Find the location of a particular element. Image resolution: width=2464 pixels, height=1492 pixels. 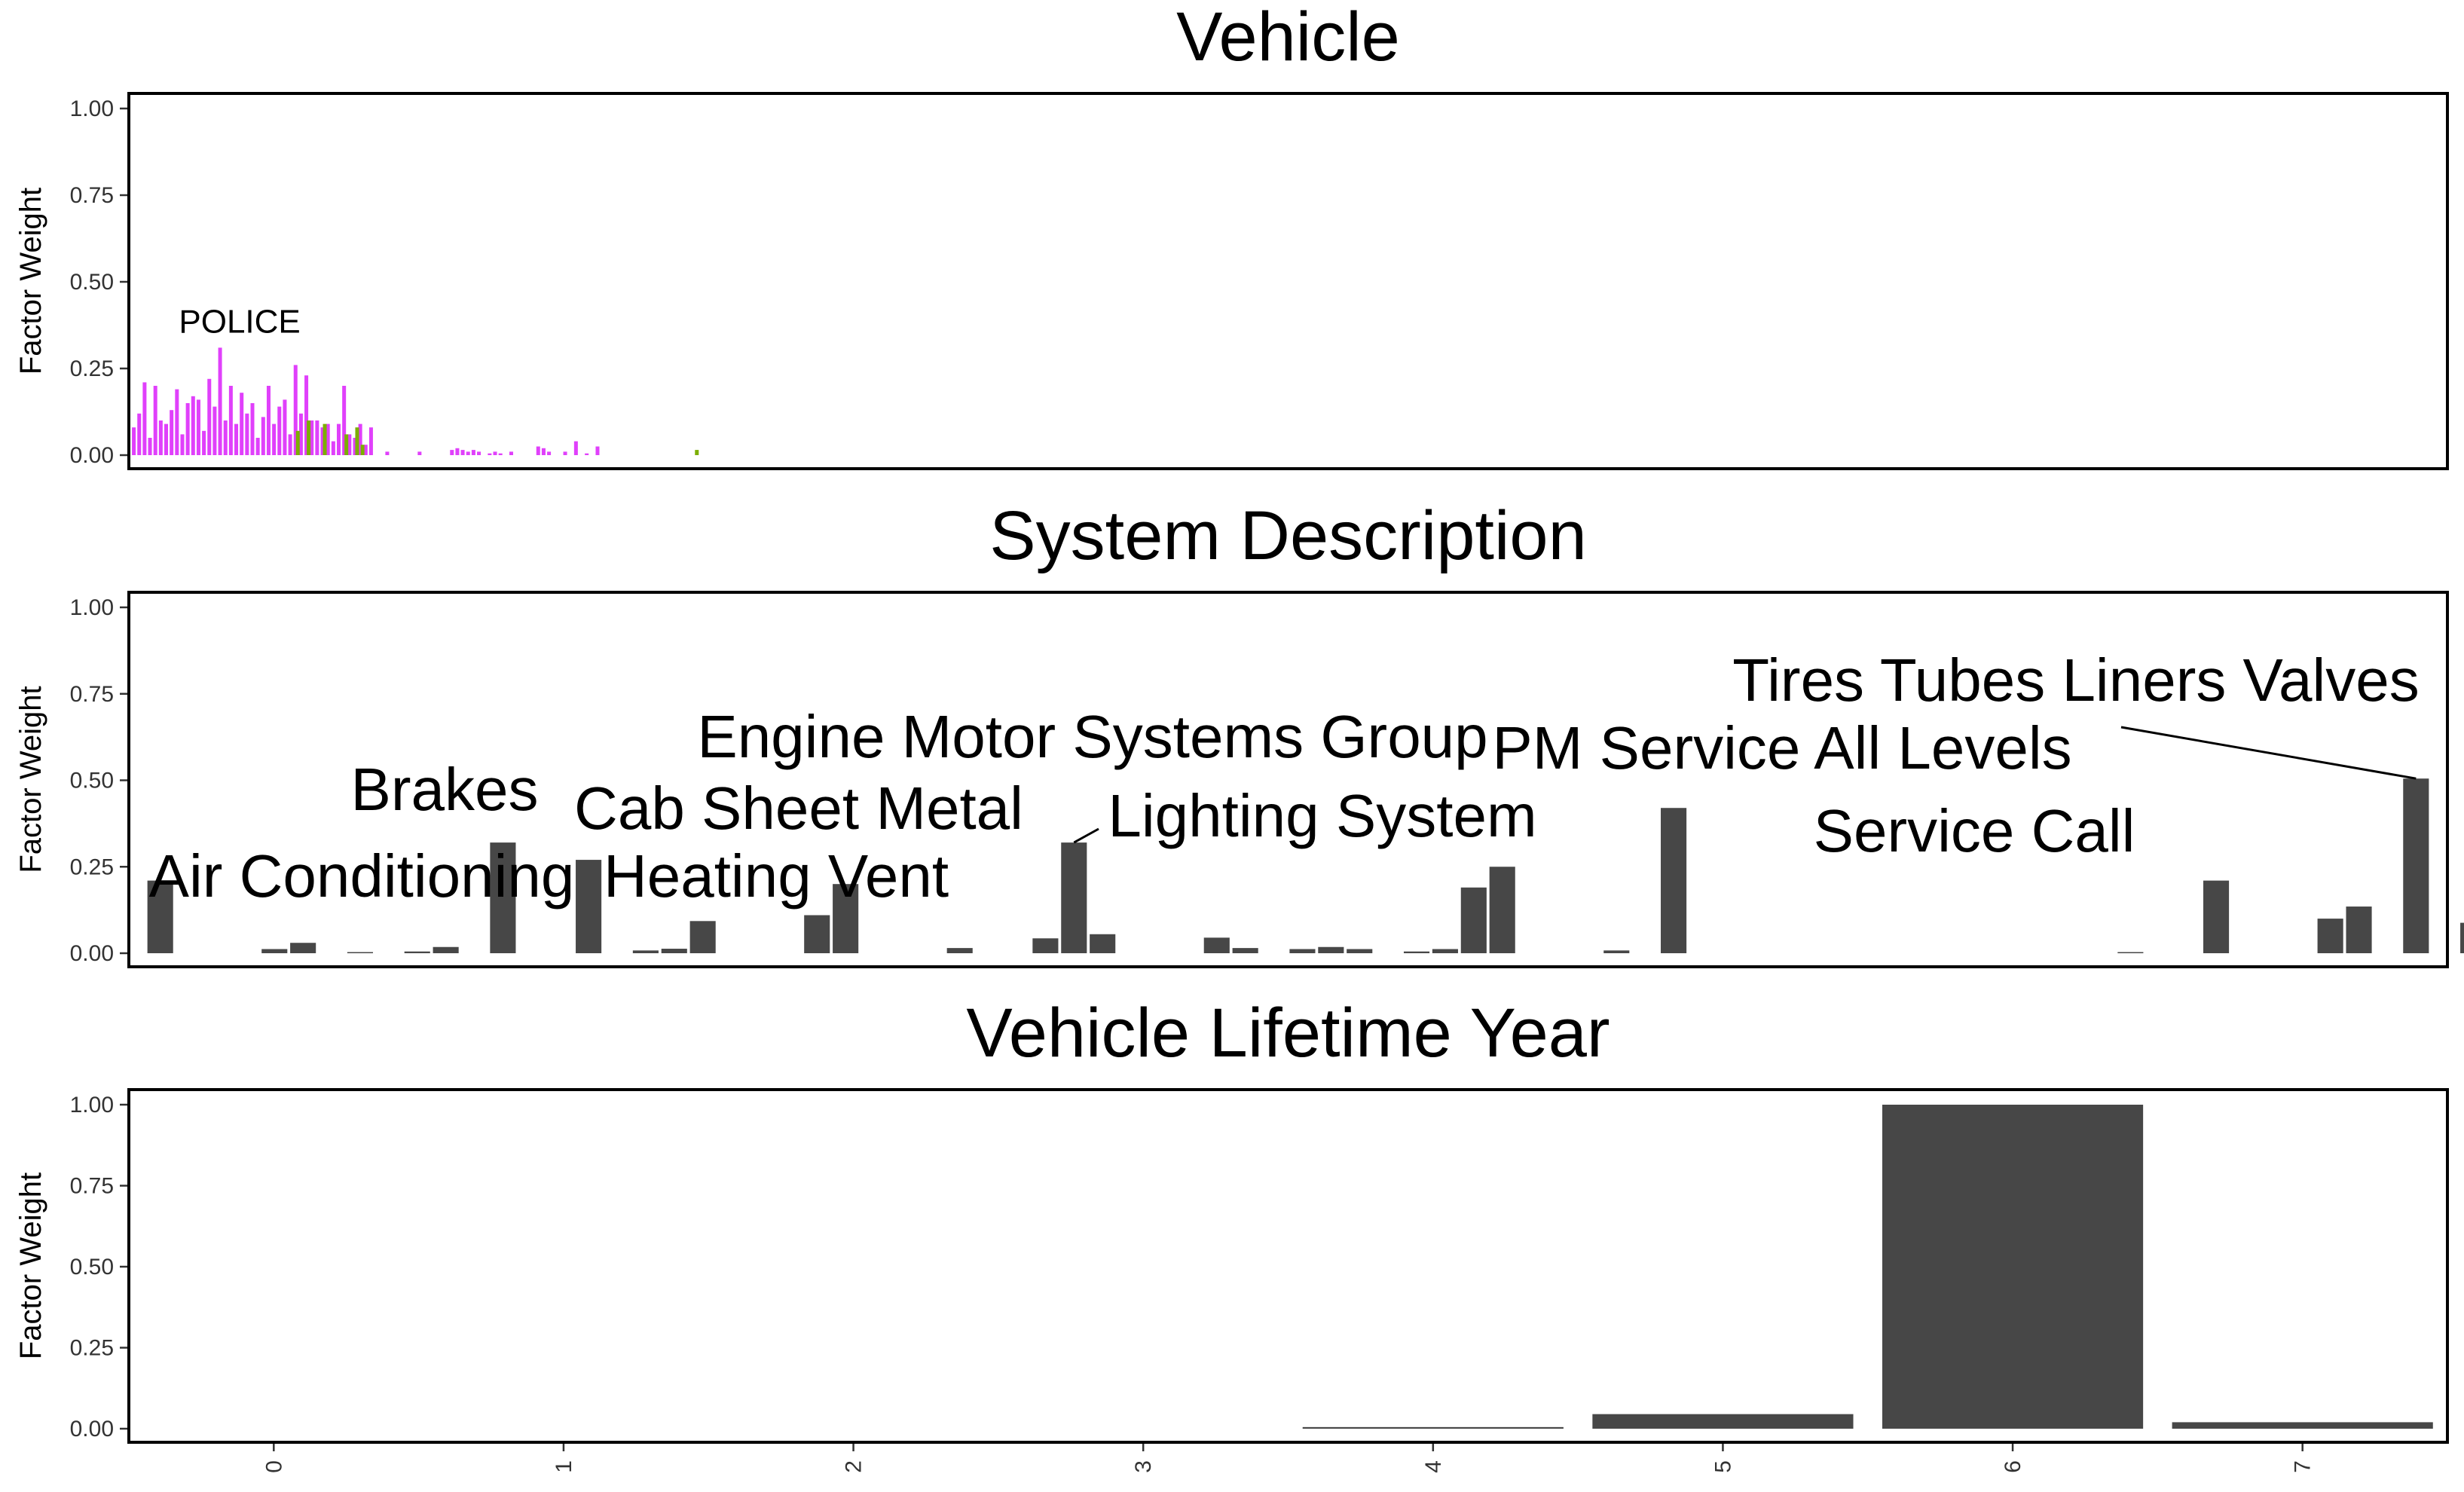

y-tick-label: 1.00 is located at coordinates (92, 108).